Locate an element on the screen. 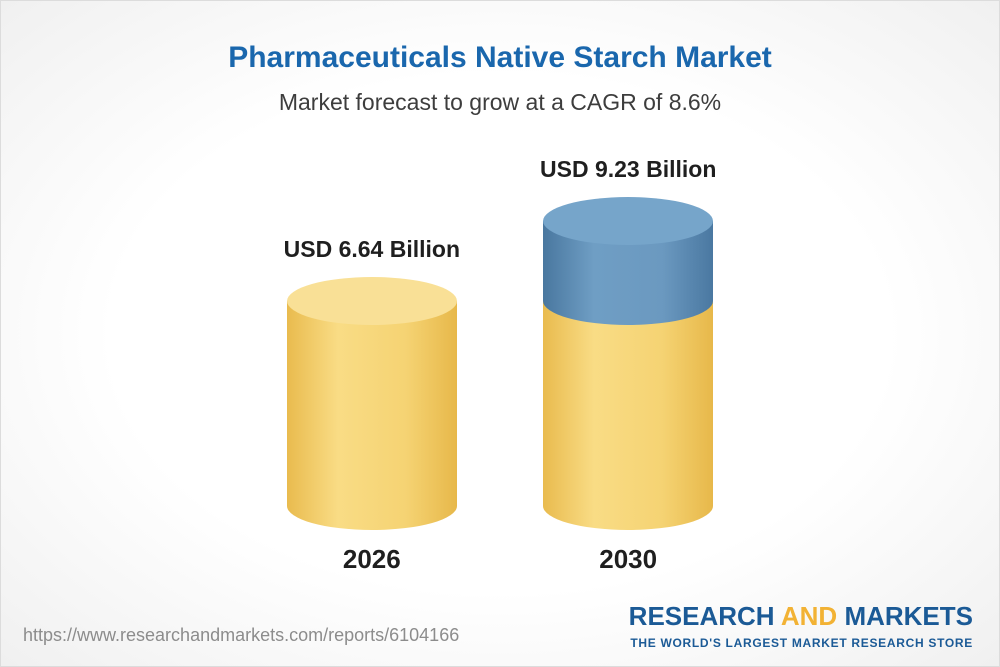 This screenshot has width=1000, height=667. logo-word-markets: MARKETS is located at coordinates (908, 616).